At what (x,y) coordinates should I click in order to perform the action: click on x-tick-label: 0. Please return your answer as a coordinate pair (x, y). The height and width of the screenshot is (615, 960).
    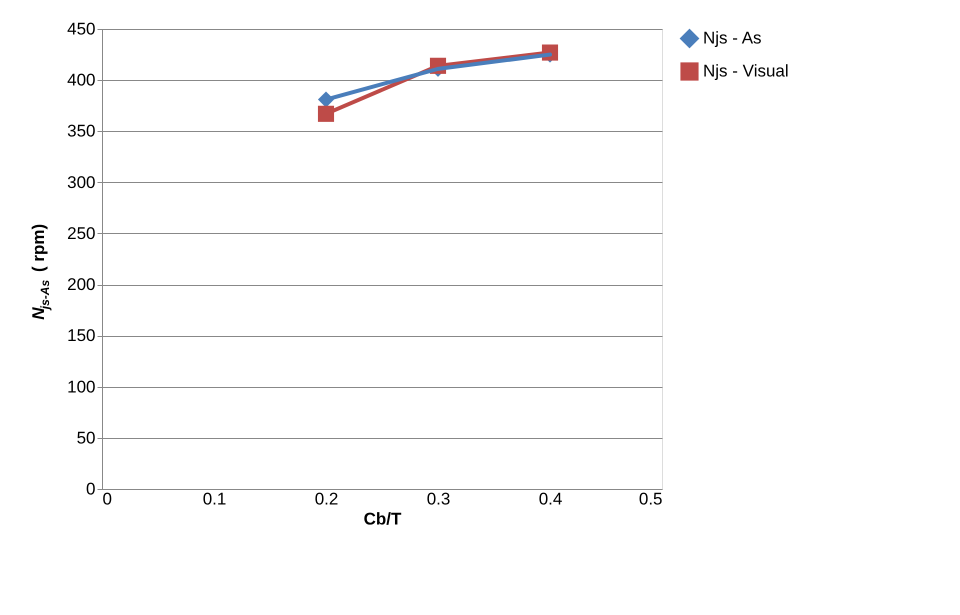
    Looking at the image, I should click on (107, 499).